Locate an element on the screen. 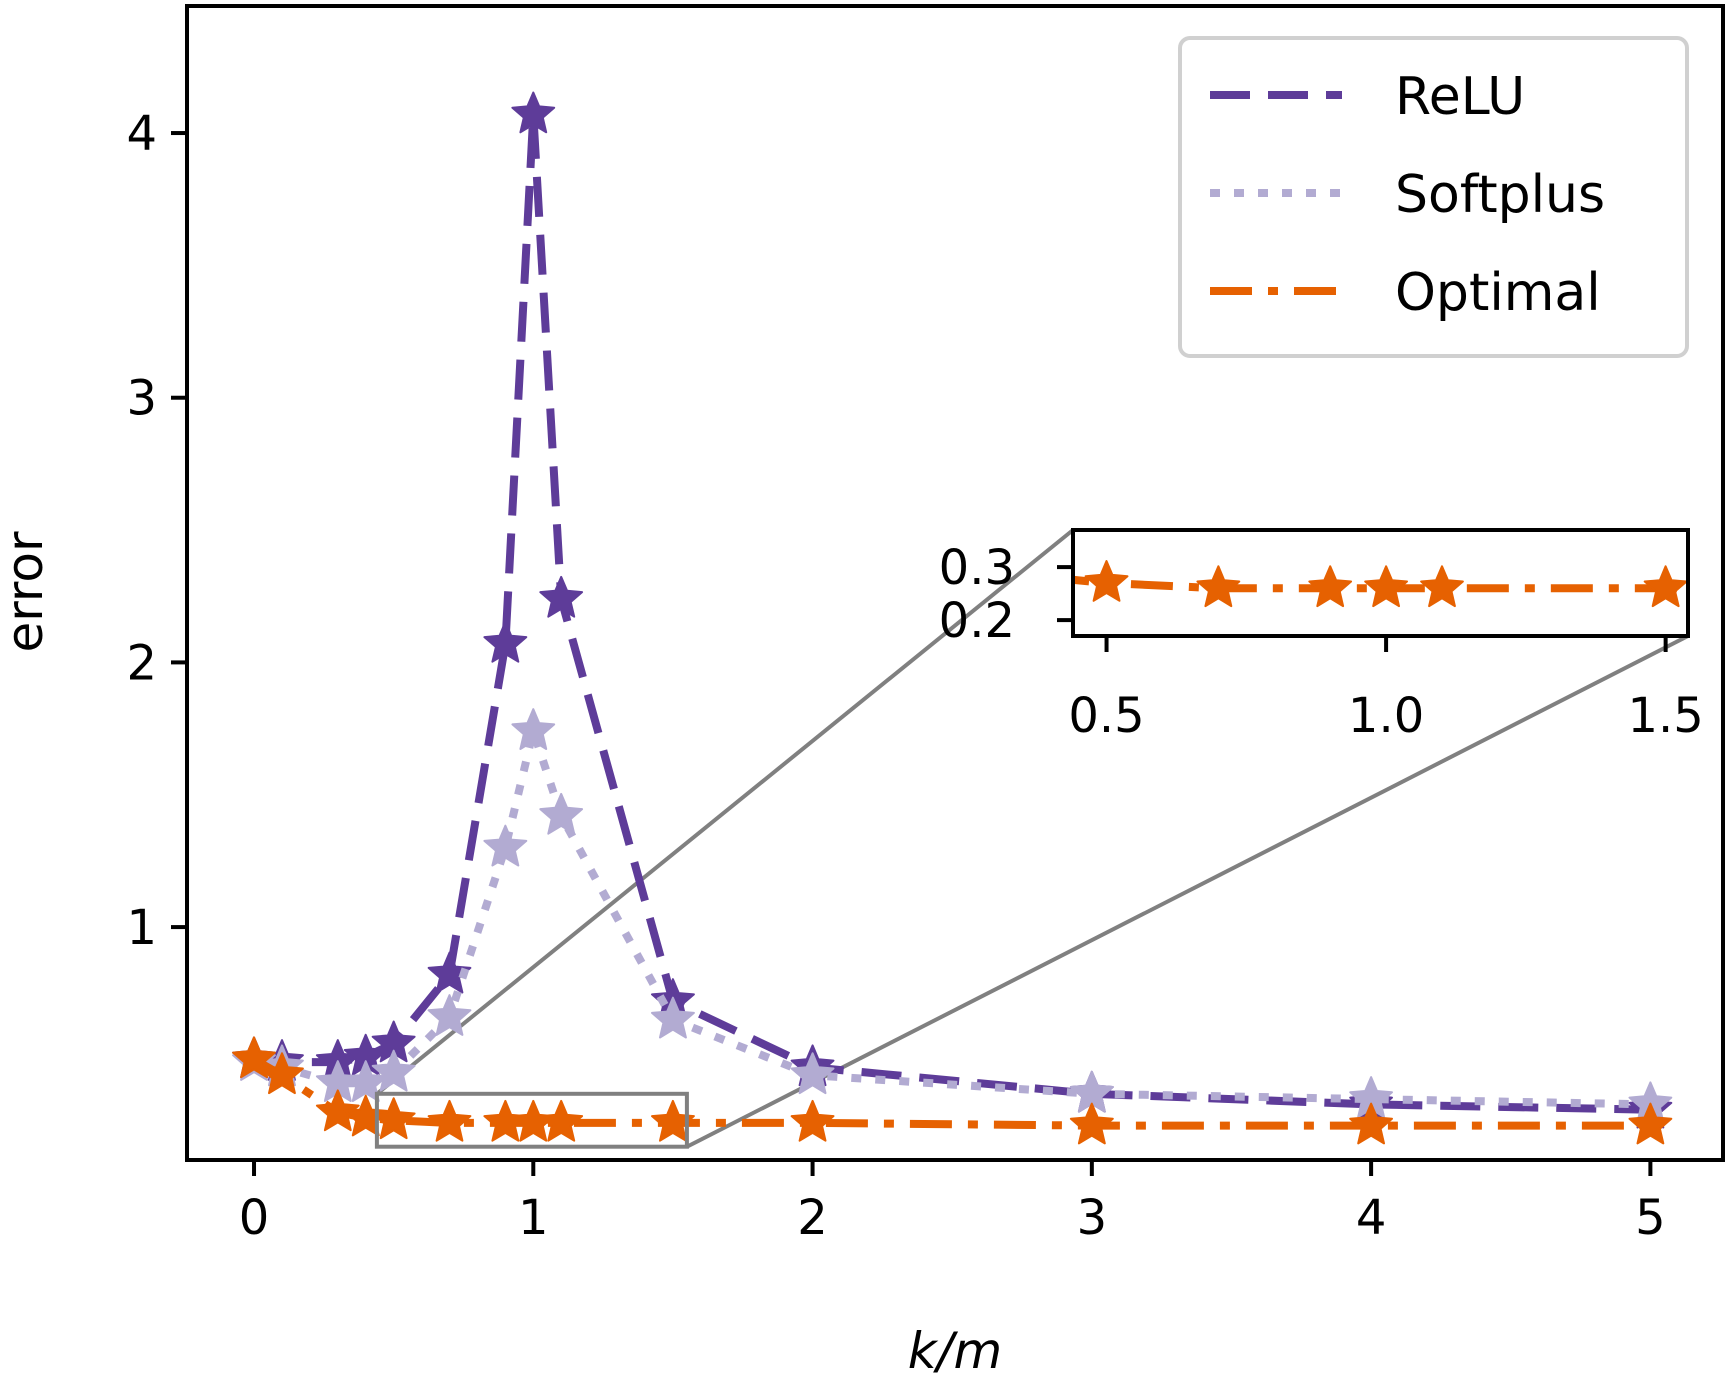 This screenshot has width=1731, height=1377. inset-frame is located at coordinates (1380, 583).